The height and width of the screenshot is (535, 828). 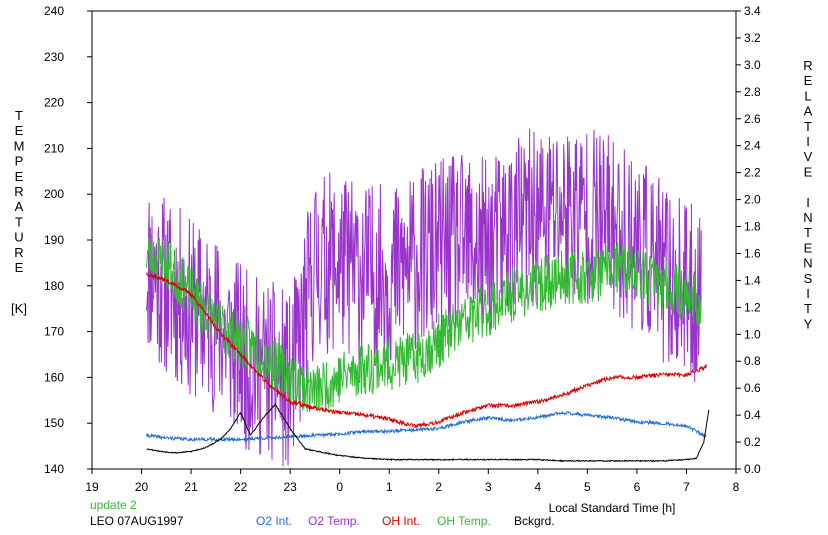 What do you see at coordinates (752, 280) in the screenshot?
I see `y-right-tick-label: 1.4` at bounding box center [752, 280].